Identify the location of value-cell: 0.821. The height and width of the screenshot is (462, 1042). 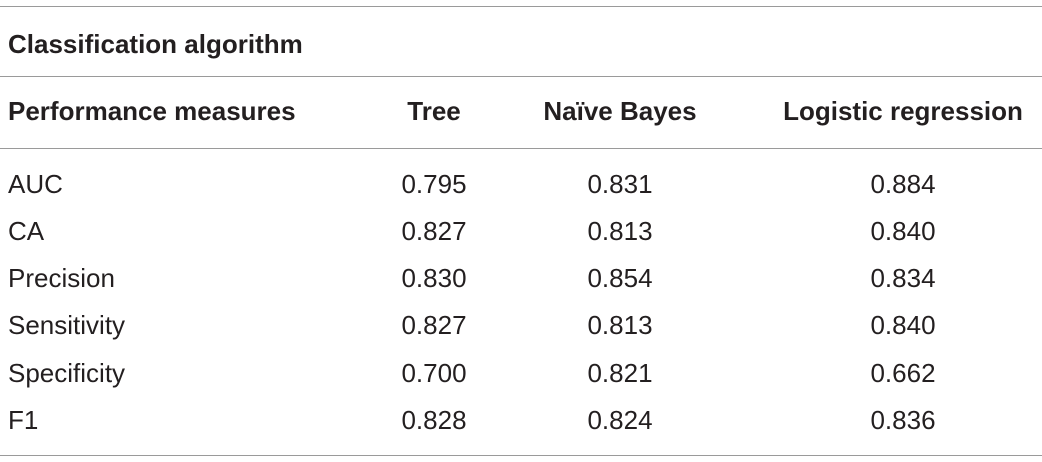
(620, 373).